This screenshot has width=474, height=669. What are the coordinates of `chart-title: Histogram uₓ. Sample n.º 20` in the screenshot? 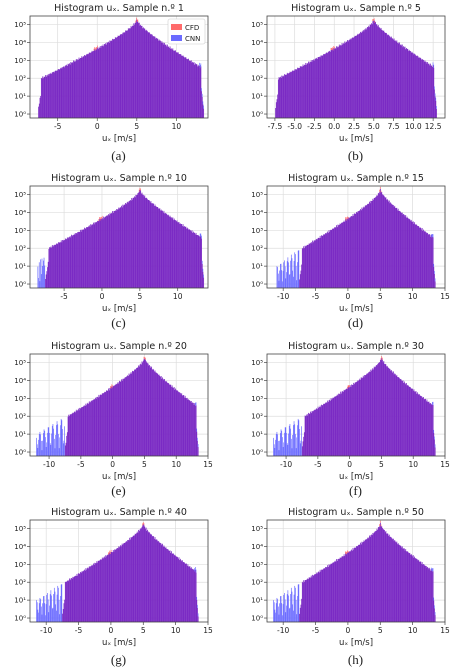 It's located at (119, 346).